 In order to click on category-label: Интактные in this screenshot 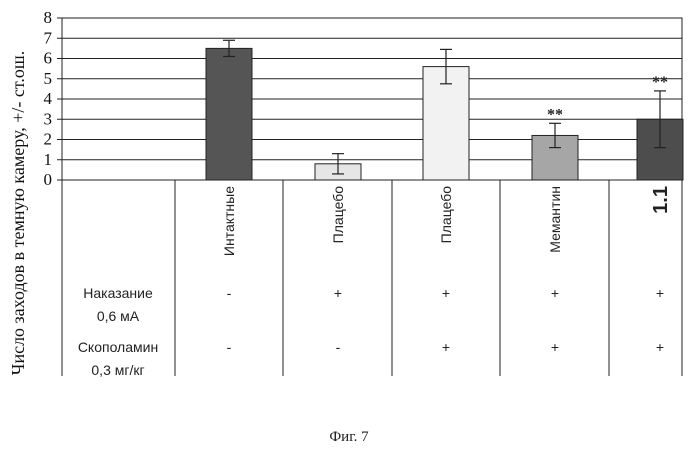, I will do `click(229, 221)`.